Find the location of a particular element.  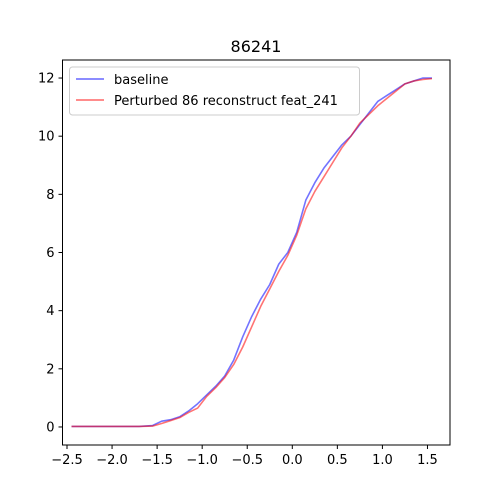

x-axis: −2.5 −2.0 −1.5 −1.0 −0.5 0.0 0.5 1.0 1.5 is located at coordinates (244, 456).